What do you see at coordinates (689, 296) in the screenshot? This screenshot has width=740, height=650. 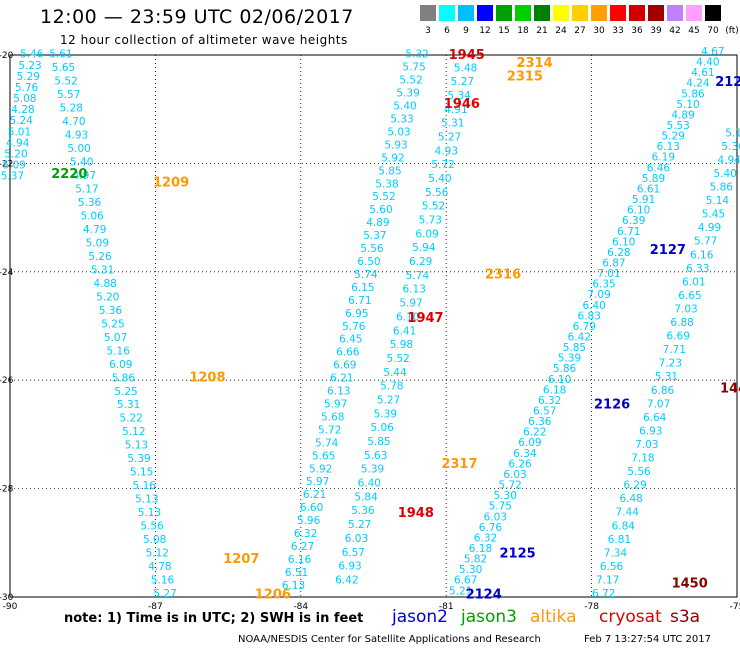 I see `wave-height-value: 6.65` at bounding box center [689, 296].